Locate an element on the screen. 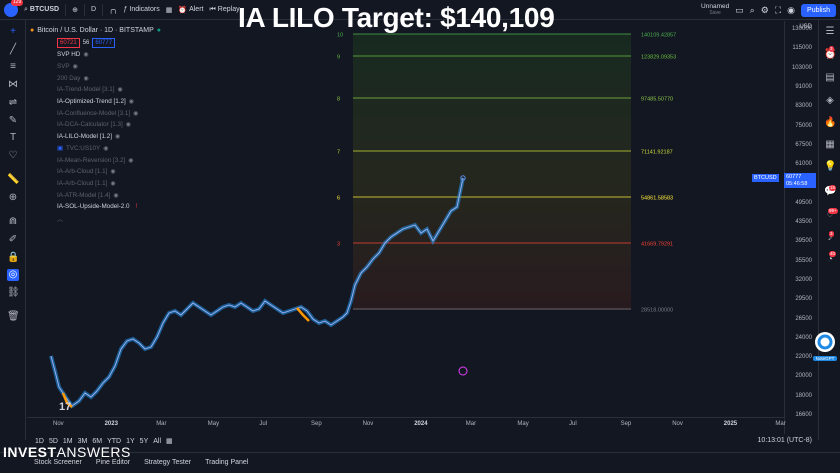  buy-price: 60777 is located at coordinates (104, 42).